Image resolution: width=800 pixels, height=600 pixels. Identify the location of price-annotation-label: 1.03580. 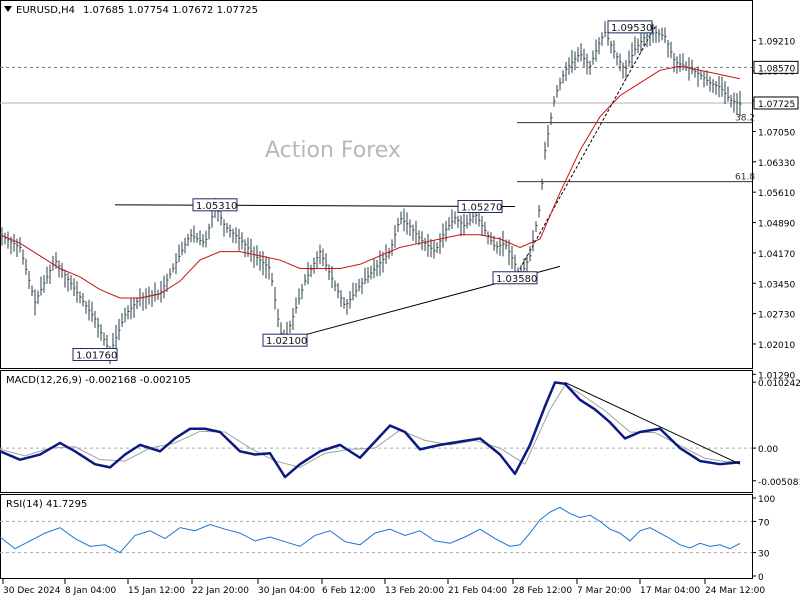
(516, 279).